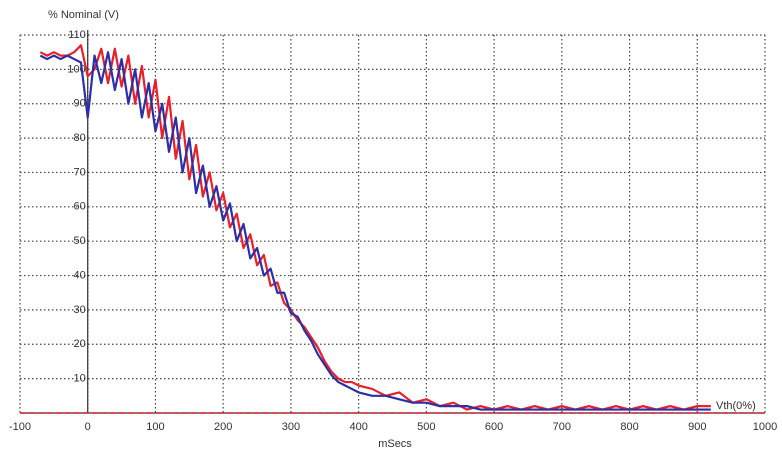 This screenshot has width=782, height=451. I want to click on x-tick-label: -100, so click(20, 427).